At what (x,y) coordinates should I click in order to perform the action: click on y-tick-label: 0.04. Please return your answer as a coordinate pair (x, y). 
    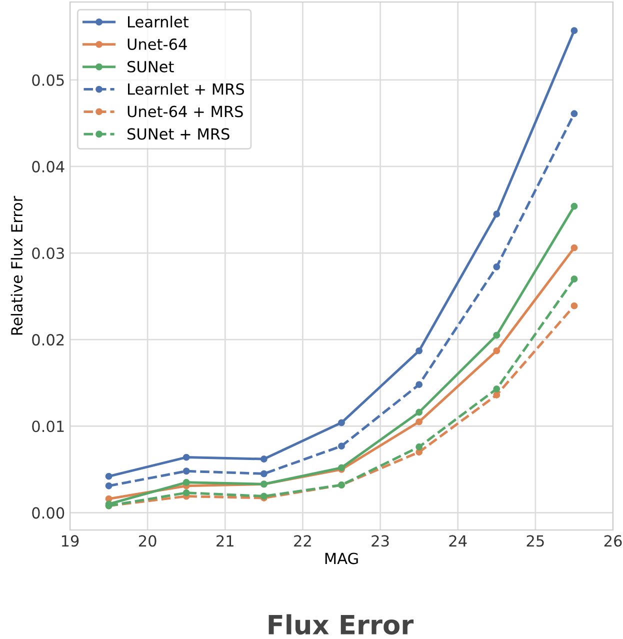
    Looking at the image, I should click on (48, 166).